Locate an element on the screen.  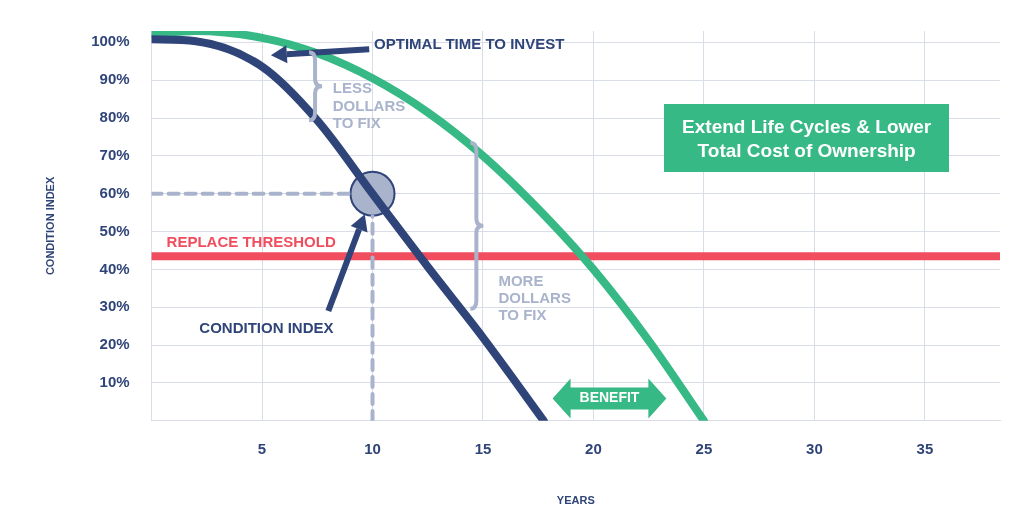
annotation: MORE DOLLARS TO FIX is located at coordinates (535, 297).